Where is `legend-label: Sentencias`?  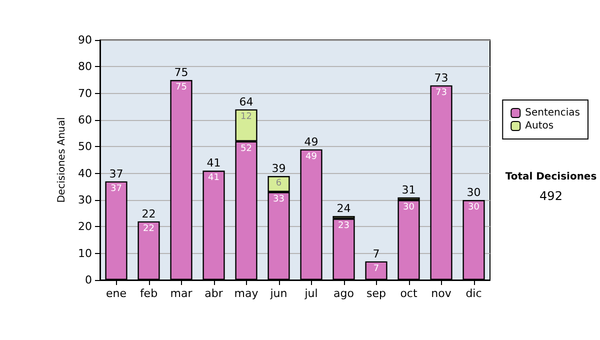 legend-label: Sentencias is located at coordinates (552, 113).